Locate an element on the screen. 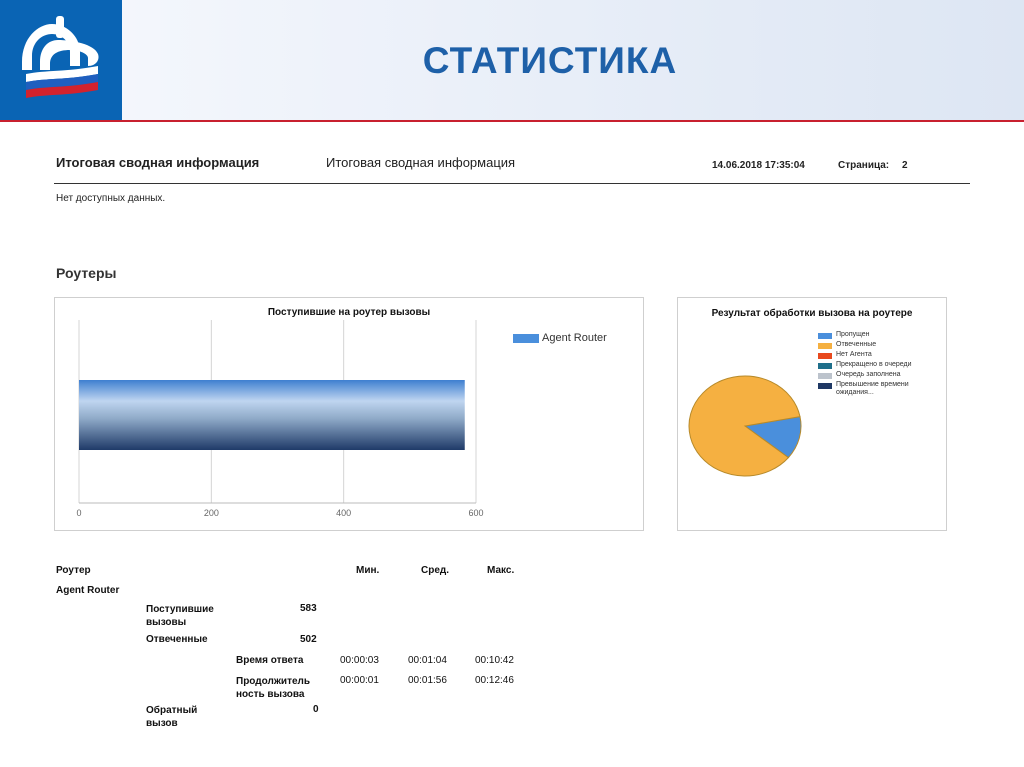  report-datetime: 14.06.2018 17:35:04 is located at coordinates (758, 165).